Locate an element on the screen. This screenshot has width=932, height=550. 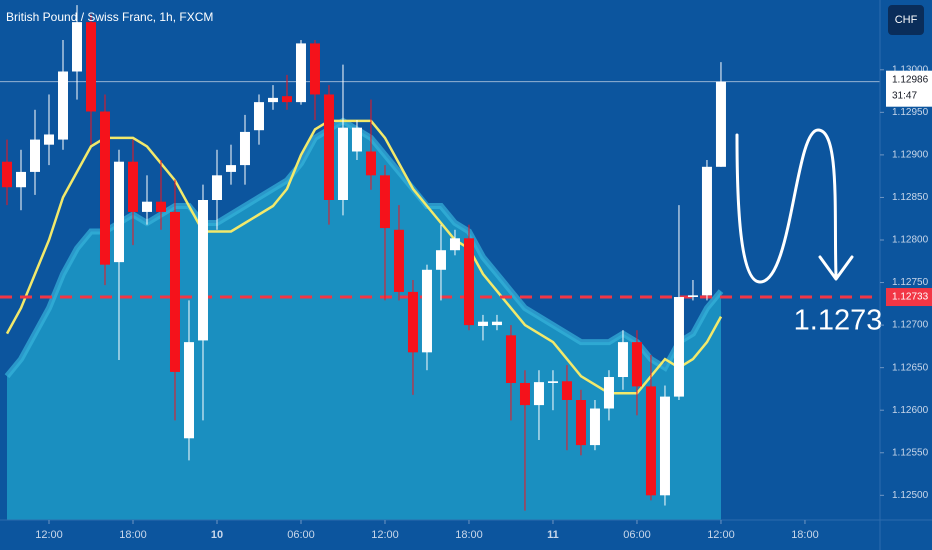
x-tick-label: 11 is located at coordinates (553, 535).